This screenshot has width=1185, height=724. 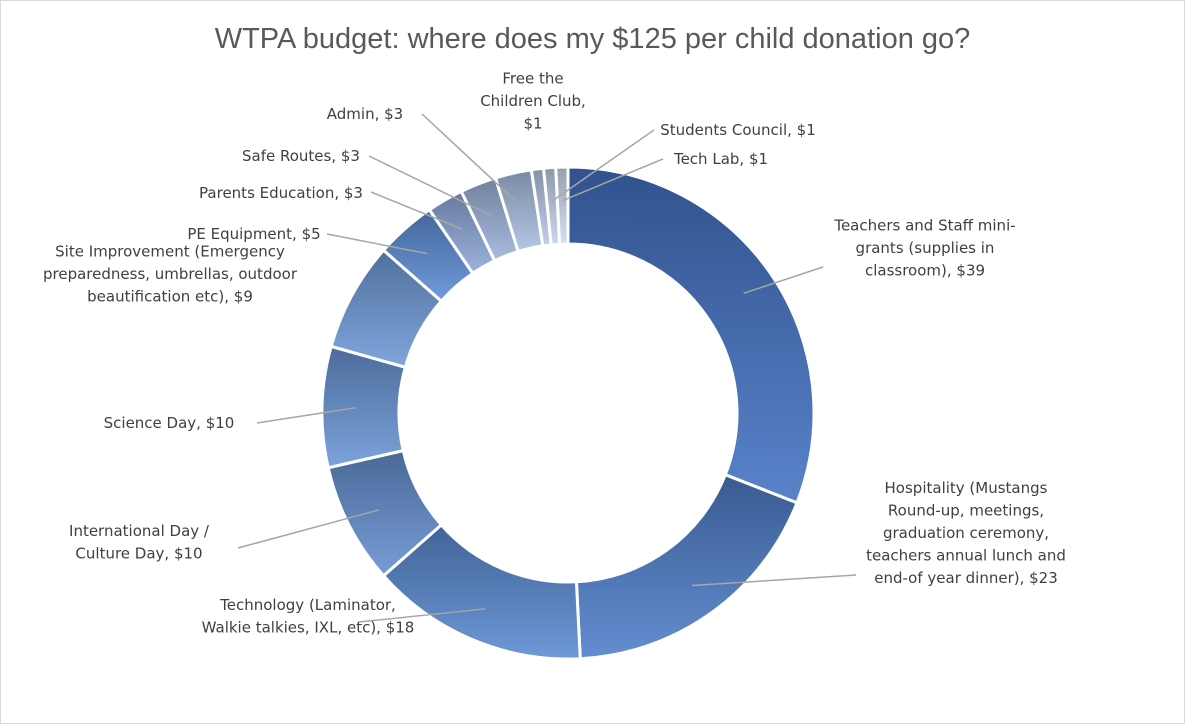 What do you see at coordinates (139, 542) in the screenshot?
I see `data-label-international-day-culture-day: International Day / Culture Day, $10` at bounding box center [139, 542].